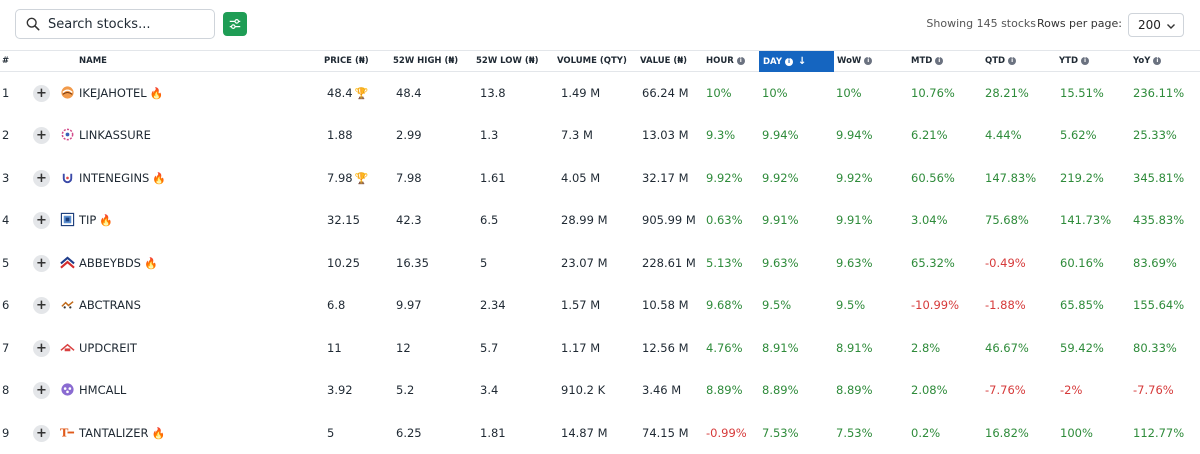  I want to click on high52-cell-value: 6.25, so click(409, 433).